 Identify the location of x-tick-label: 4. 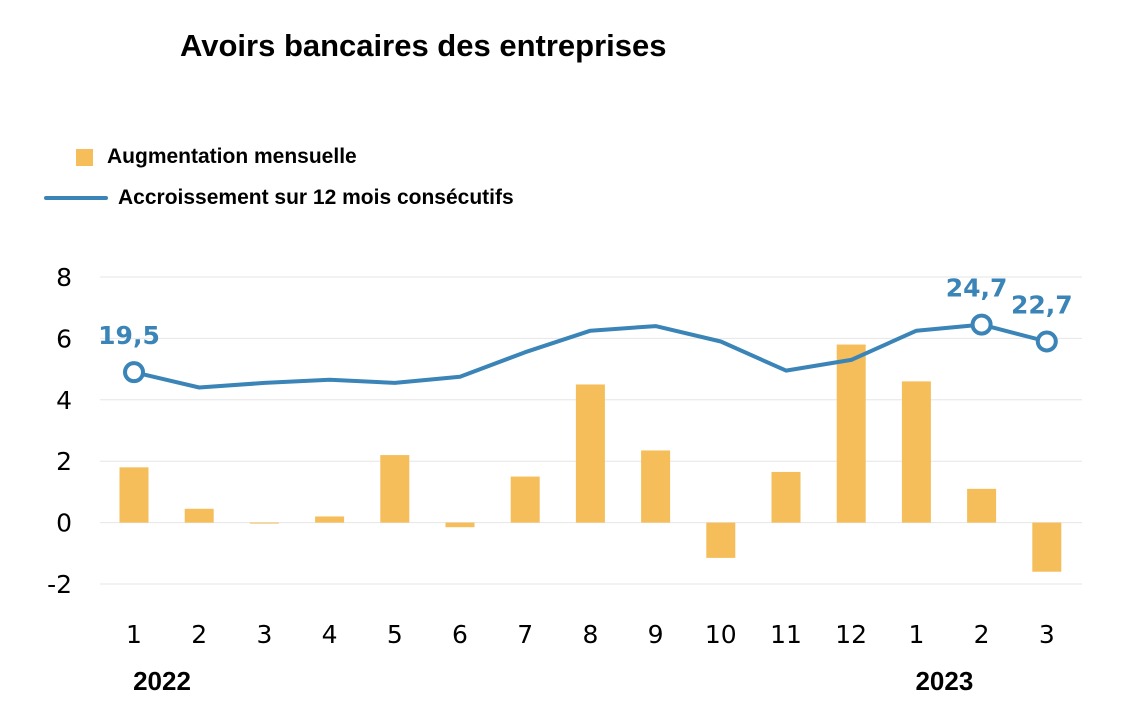
(330, 634).